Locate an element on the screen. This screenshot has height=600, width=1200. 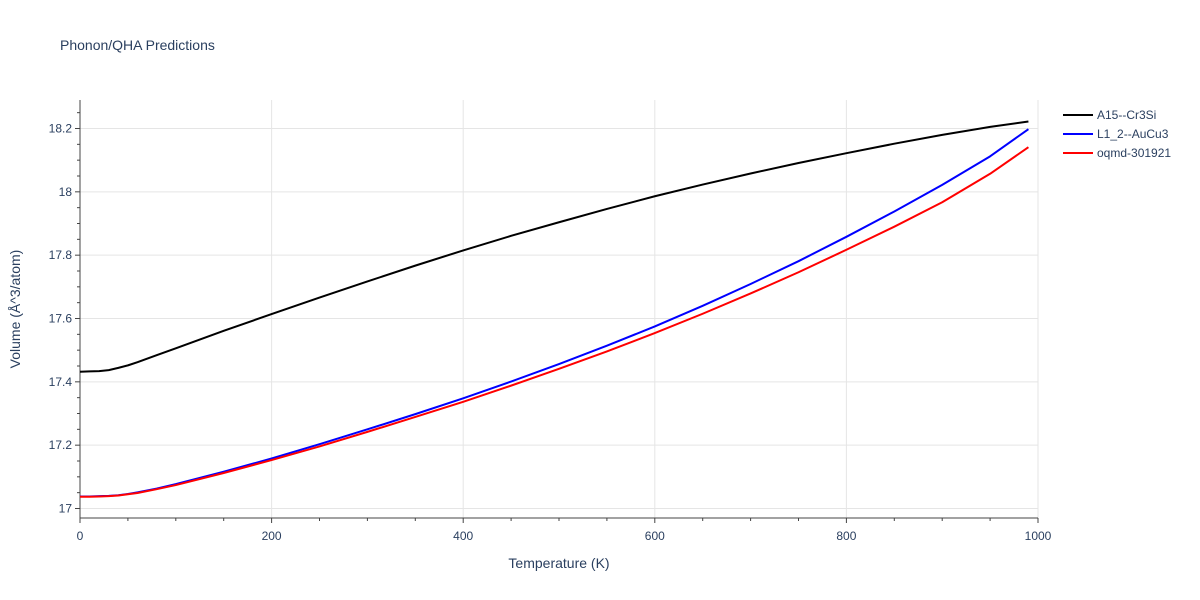
x-tick-label: 800 is located at coordinates (846, 536).